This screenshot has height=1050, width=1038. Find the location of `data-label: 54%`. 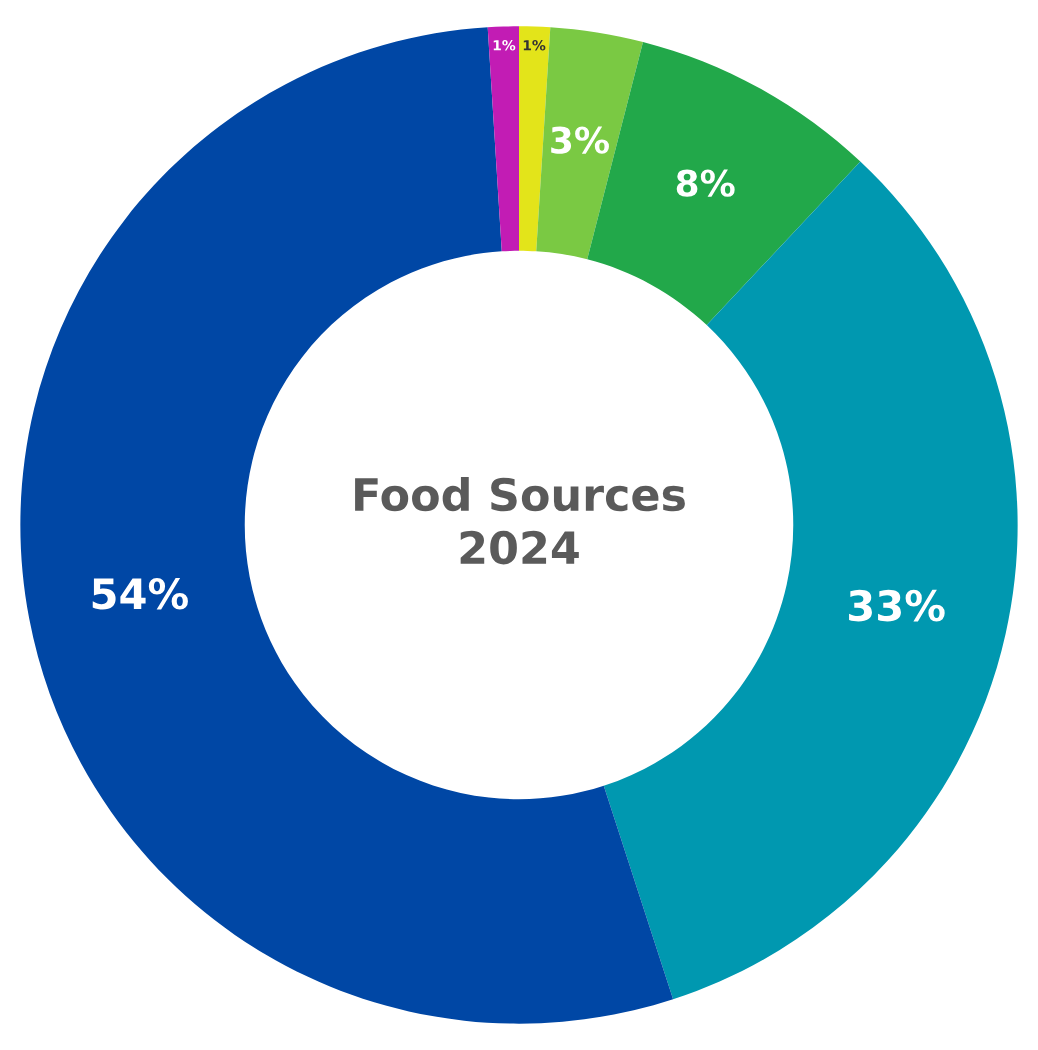

data-label: 54% is located at coordinates (140, 593).